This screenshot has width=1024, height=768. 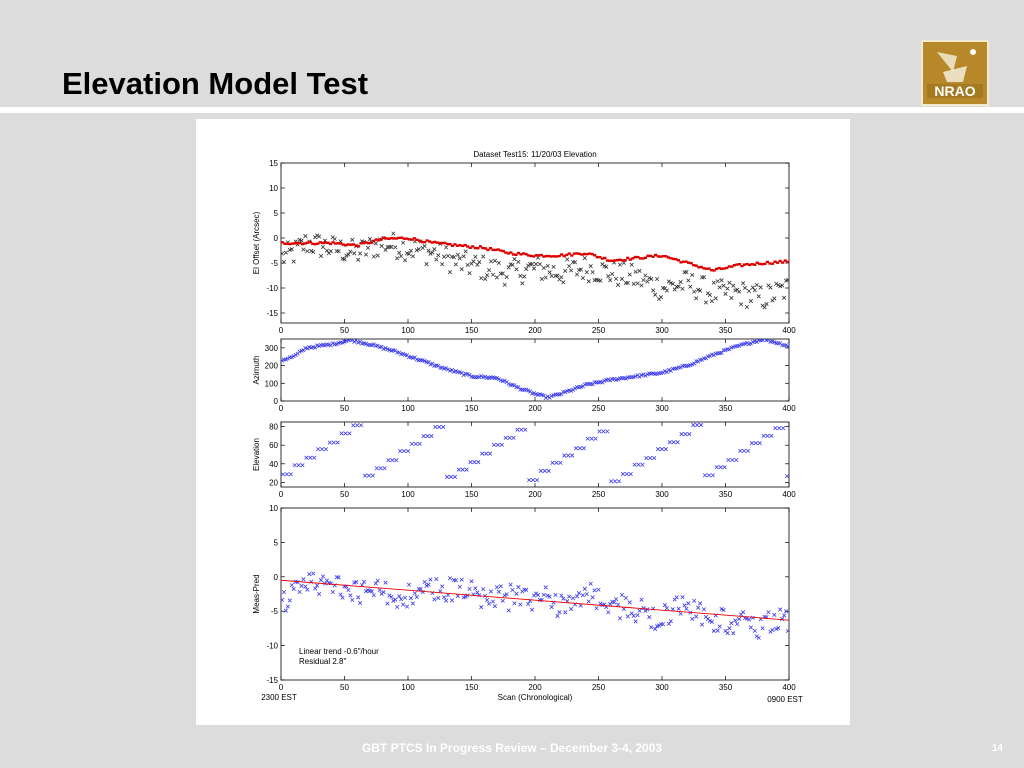 What do you see at coordinates (535, 408) in the screenshot?
I see `x-tick-label-1: 200` at bounding box center [535, 408].